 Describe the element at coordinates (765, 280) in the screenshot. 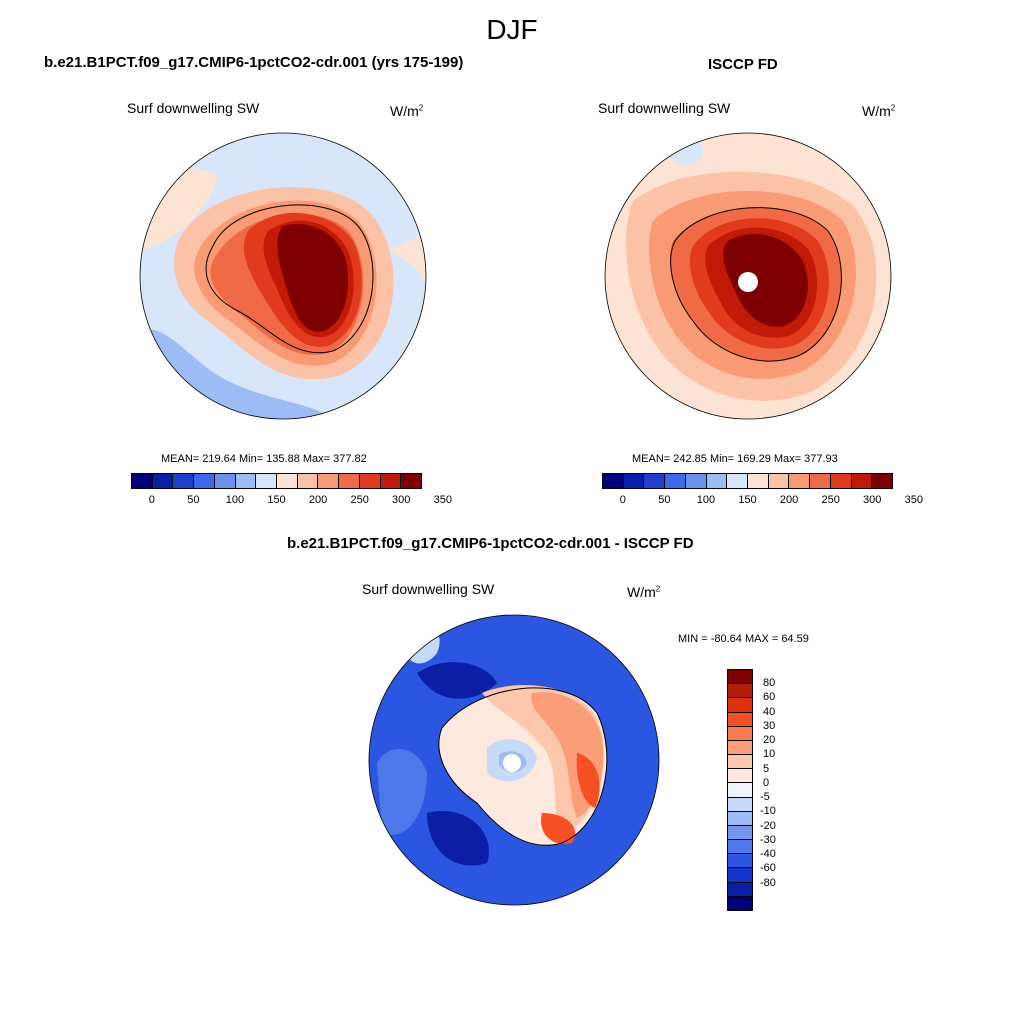

I see `panel2-peak-region` at that location.